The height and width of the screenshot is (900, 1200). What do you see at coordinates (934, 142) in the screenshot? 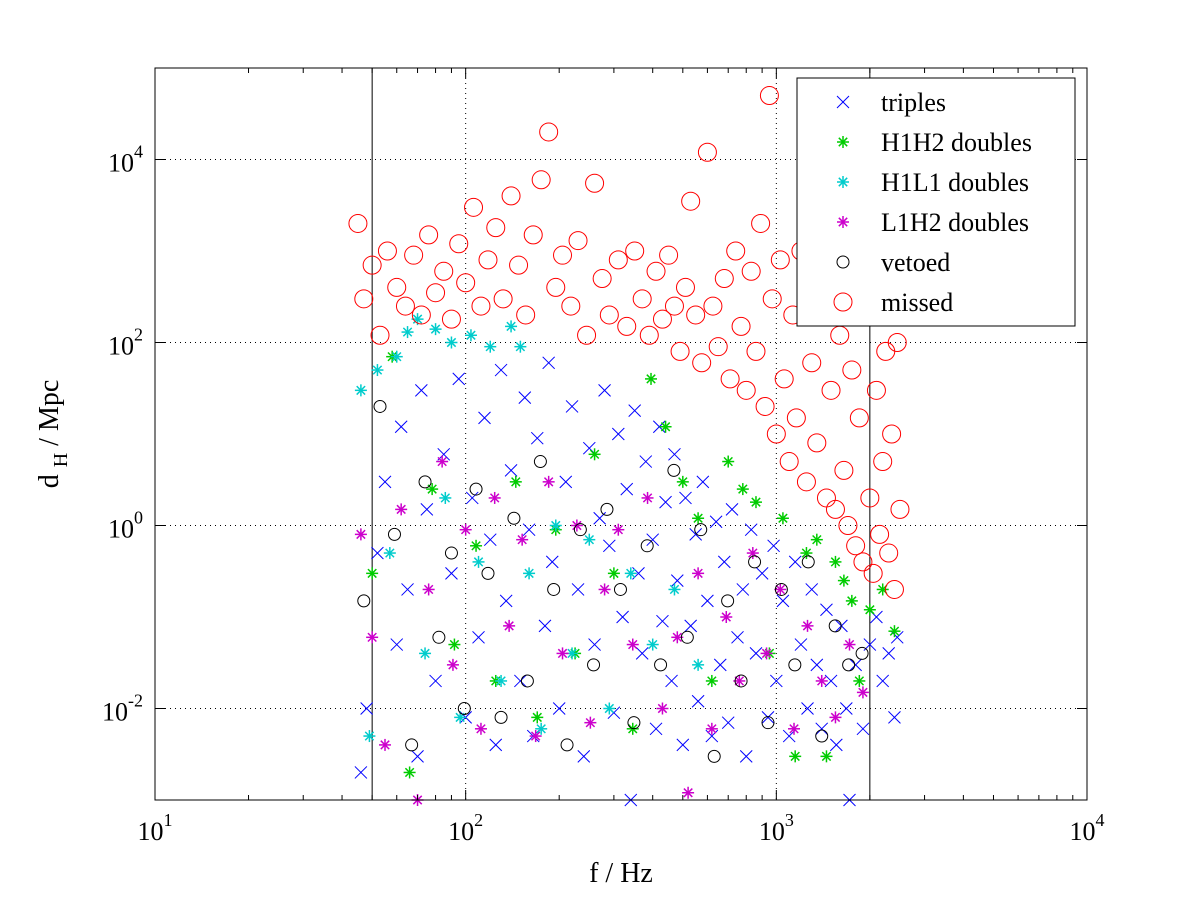
I see `legend-entry-h1h2-doubles: H1H2 doubles` at bounding box center [934, 142].